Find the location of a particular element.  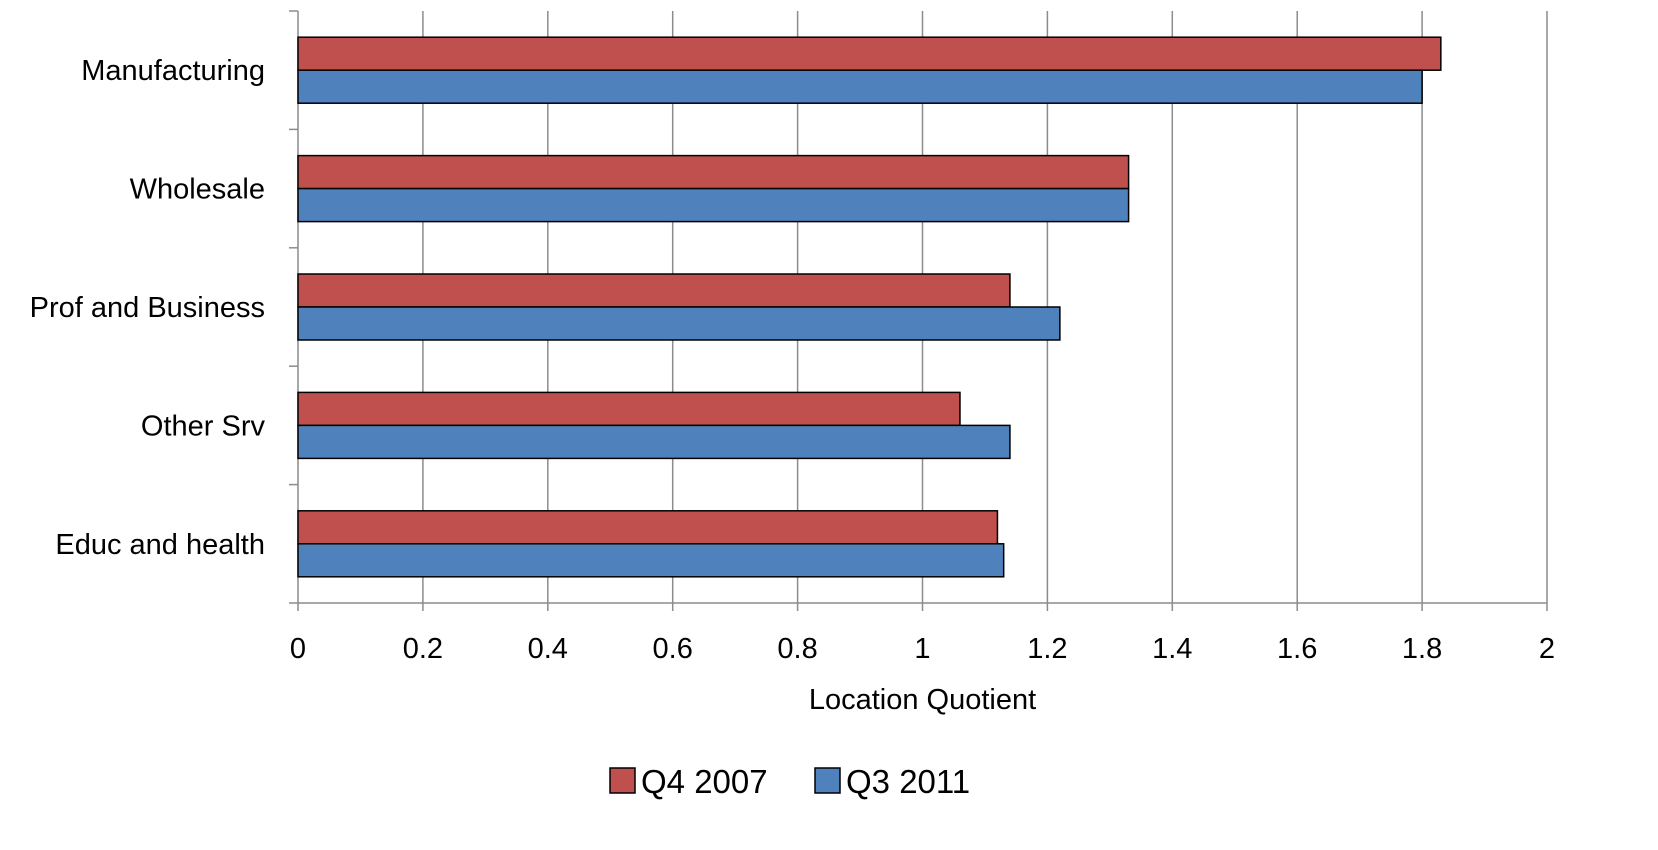

x-tick-label: 1.6 is located at coordinates (1297, 649).